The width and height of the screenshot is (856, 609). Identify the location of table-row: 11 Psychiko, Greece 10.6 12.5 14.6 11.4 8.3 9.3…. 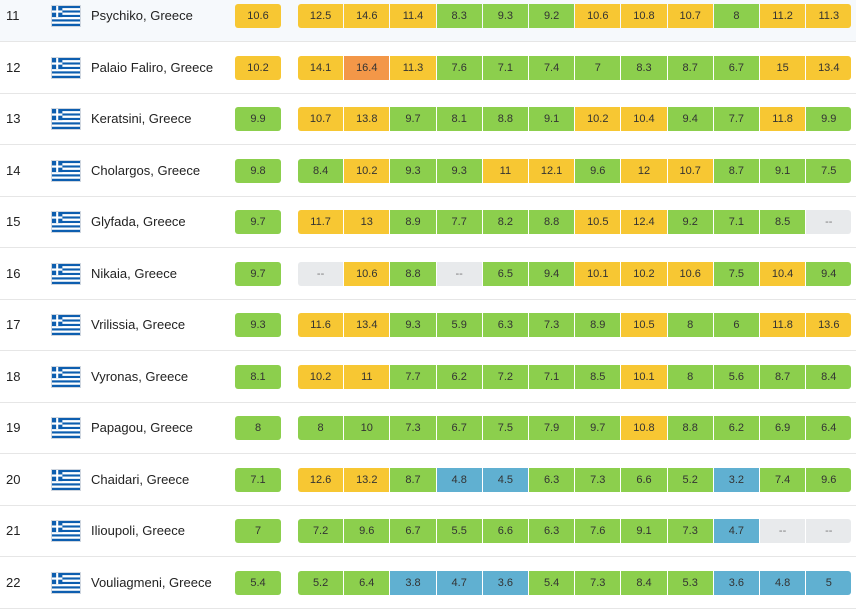
(428, 21).